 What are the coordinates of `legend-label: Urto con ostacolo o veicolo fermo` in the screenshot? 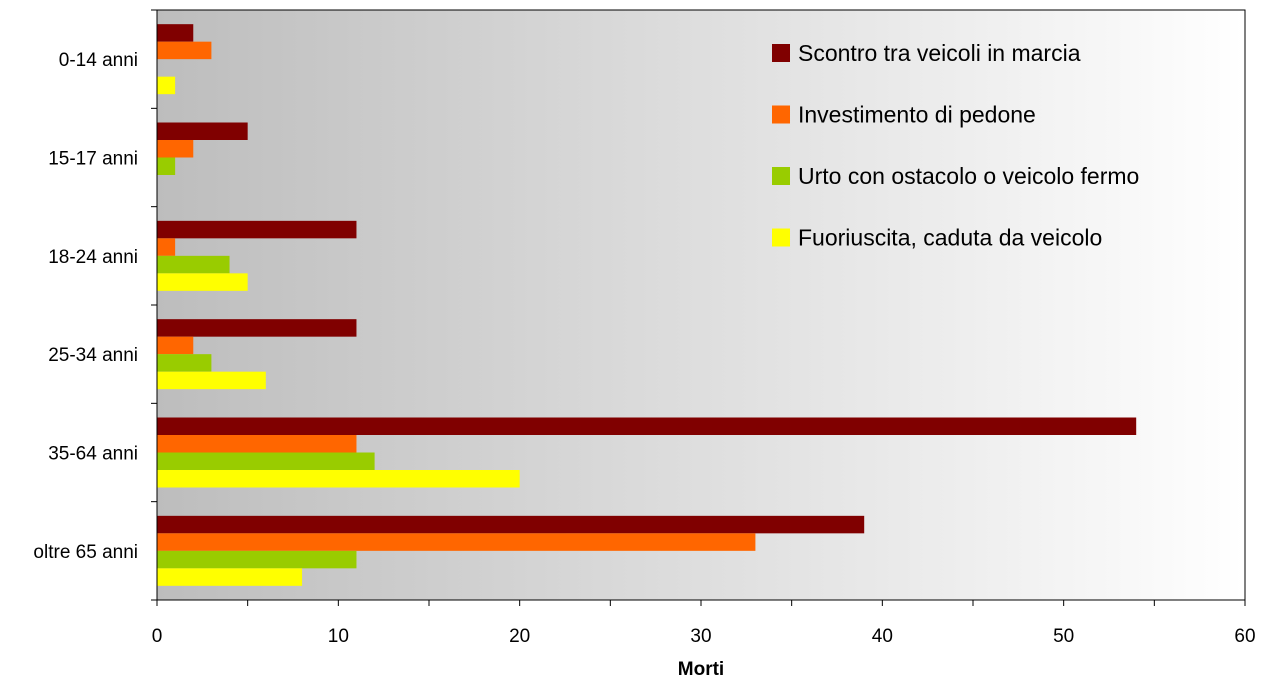 It's located at (968, 176).